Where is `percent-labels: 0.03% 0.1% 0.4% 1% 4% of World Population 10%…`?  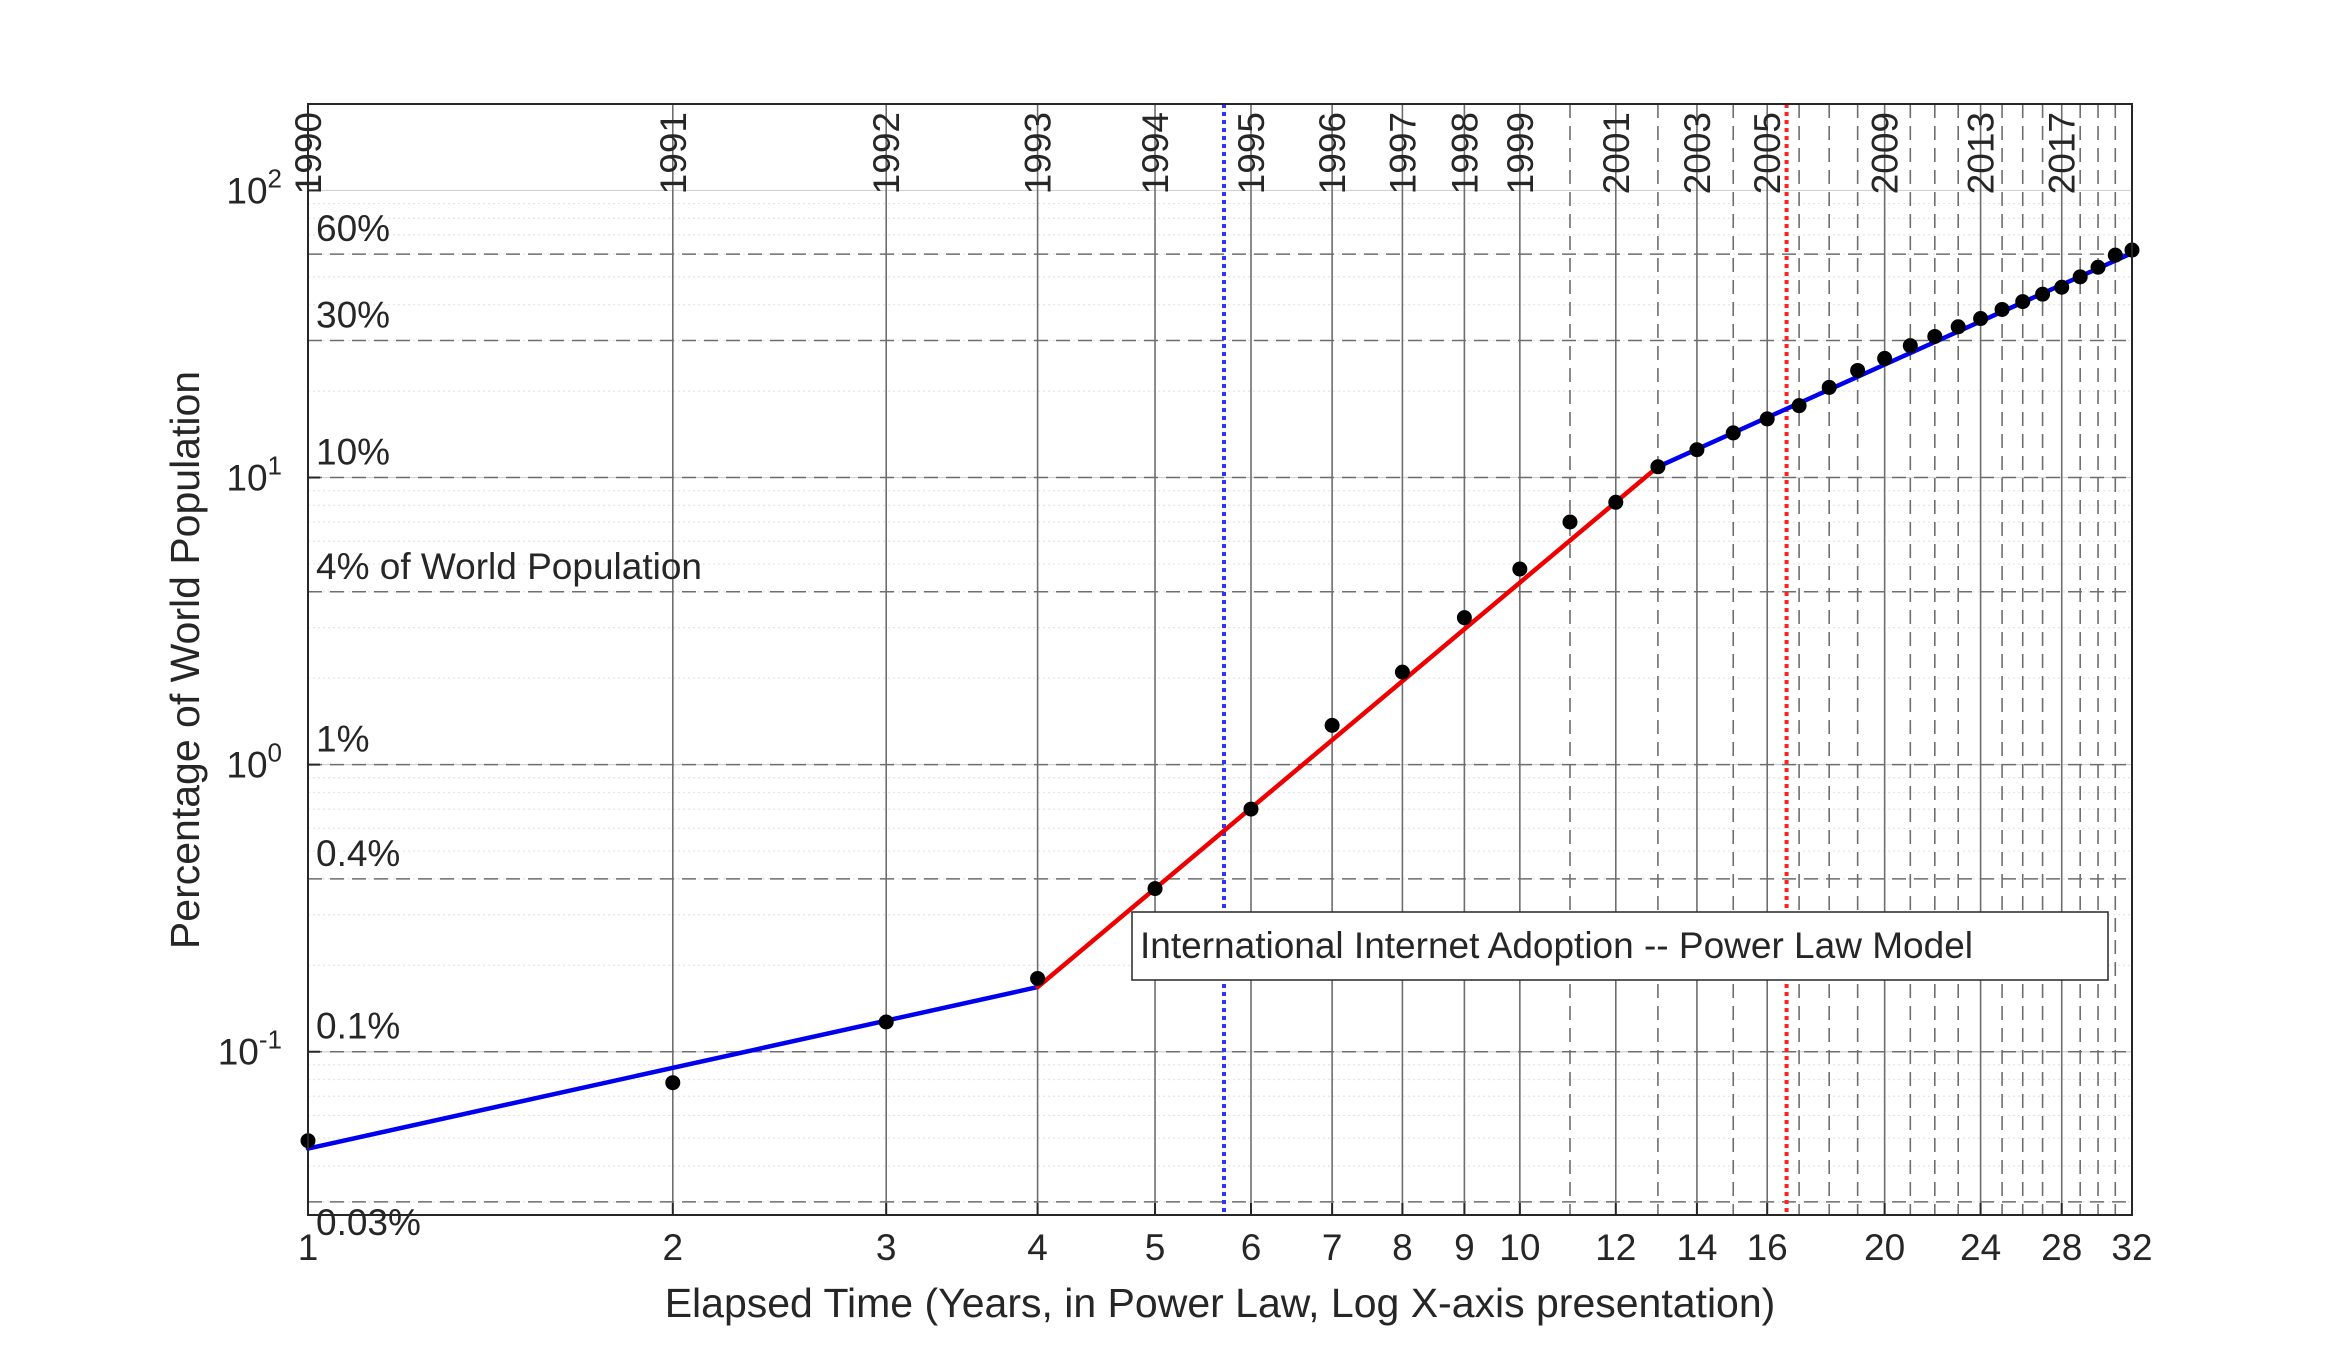
percent-labels: 0.03% 0.1% 0.4% 1% 4% of World Population 10%… is located at coordinates (509, 725).